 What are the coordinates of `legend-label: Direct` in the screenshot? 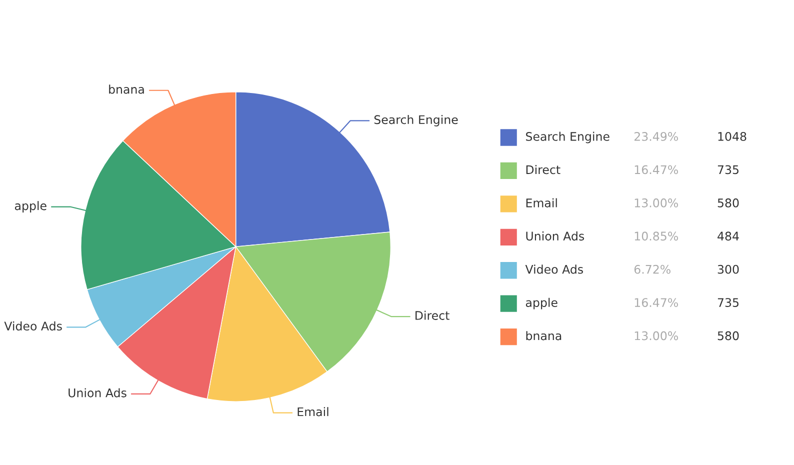 It's located at (543, 169).